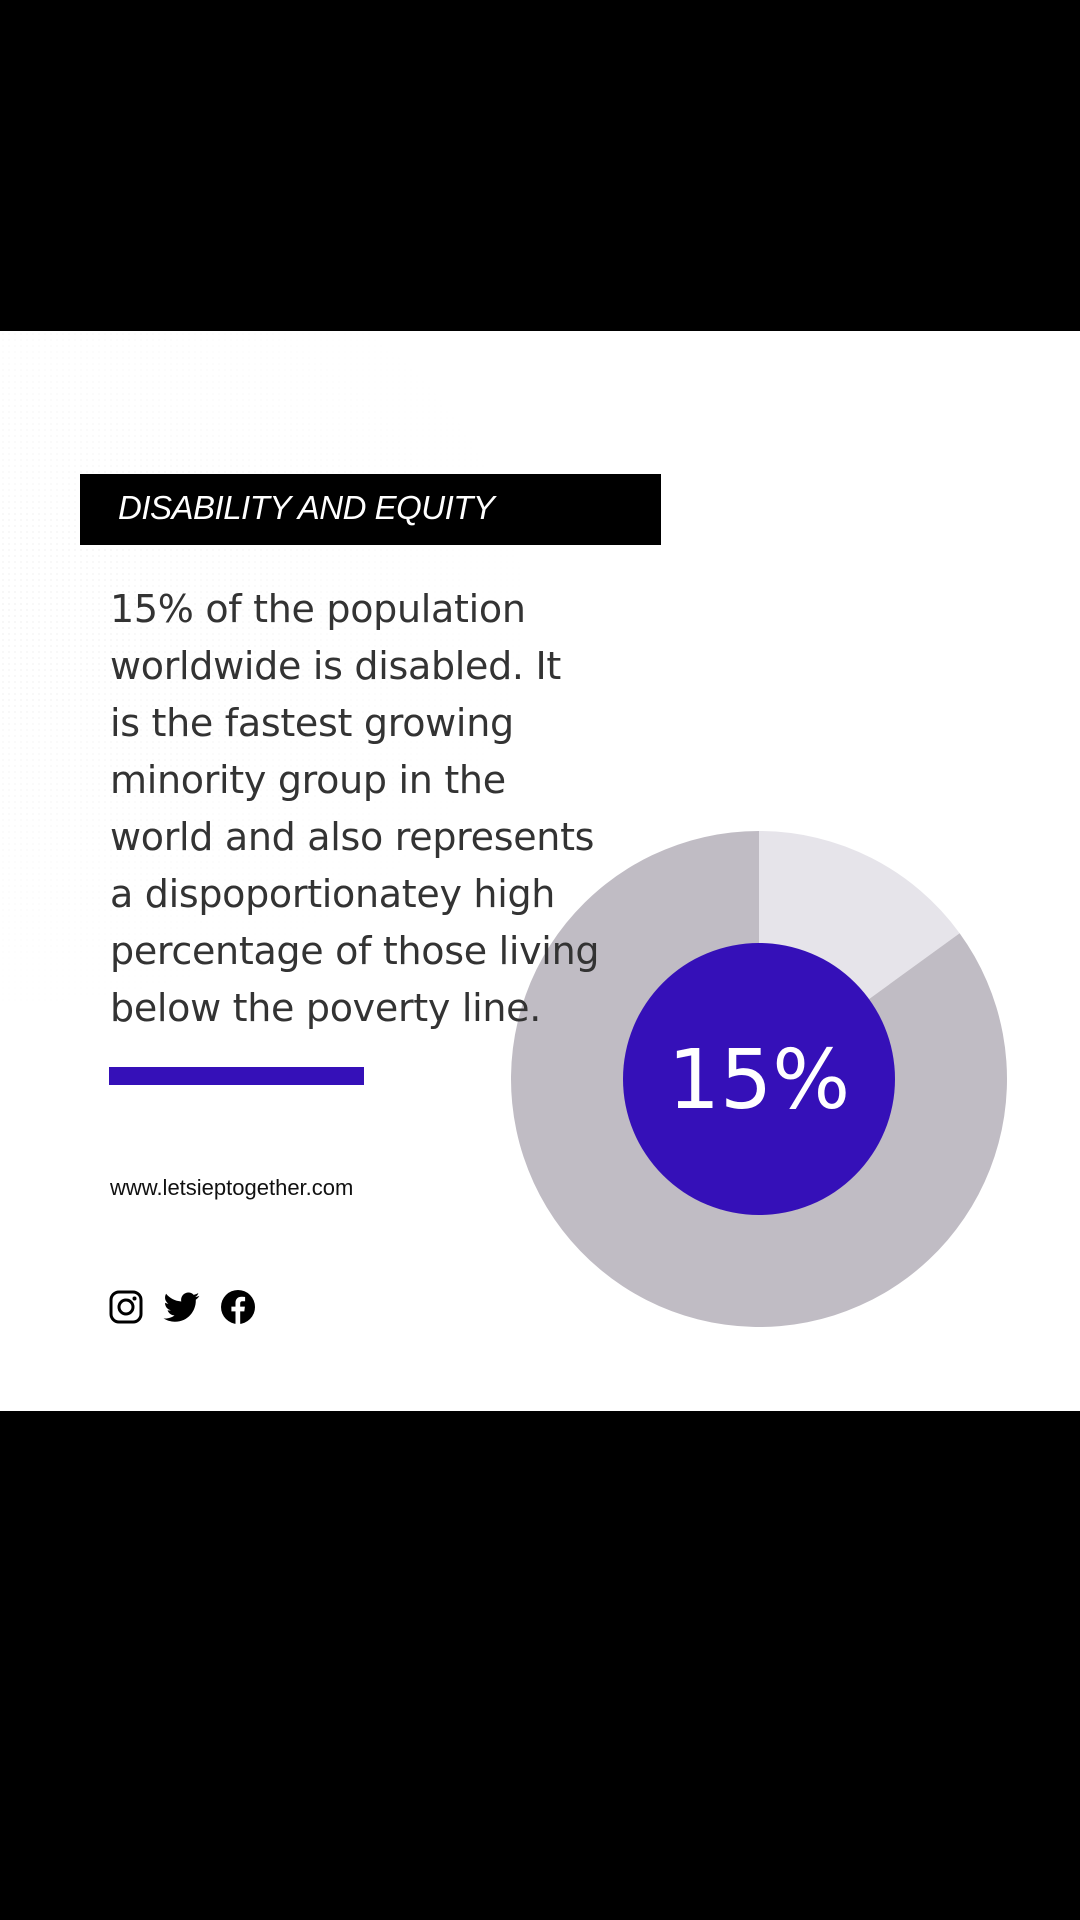 The image size is (1080, 1920). What do you see at coordinates (333, 894) in the screenshot?
I see `body-line: a dispoportionatey high` at bounding box center [333, 894].